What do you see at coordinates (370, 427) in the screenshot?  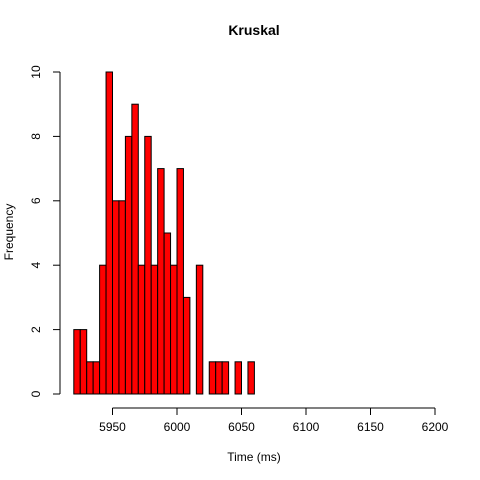 I see `x-tick-label: 6150` at bounding box center [370, 427].